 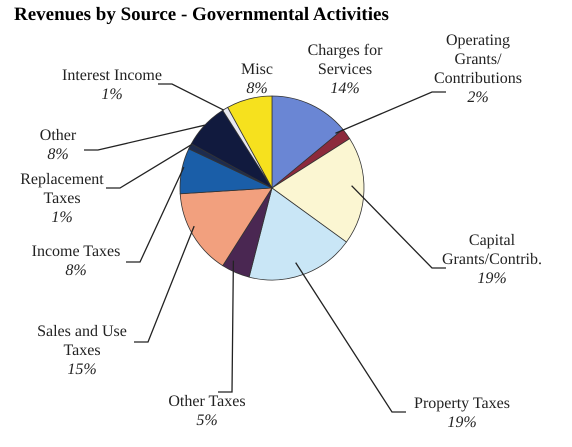 I want to click on data-label: 5%, so click(x=207, y=420).